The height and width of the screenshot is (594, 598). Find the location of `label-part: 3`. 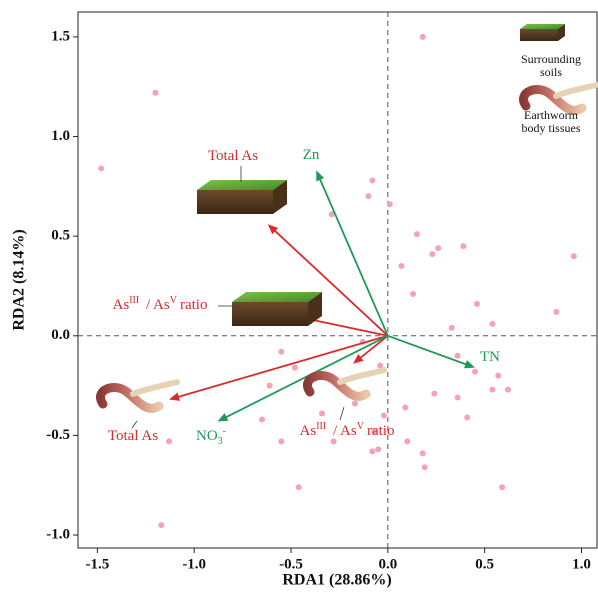

label-part: 3 is located at coordinates (220, 441).